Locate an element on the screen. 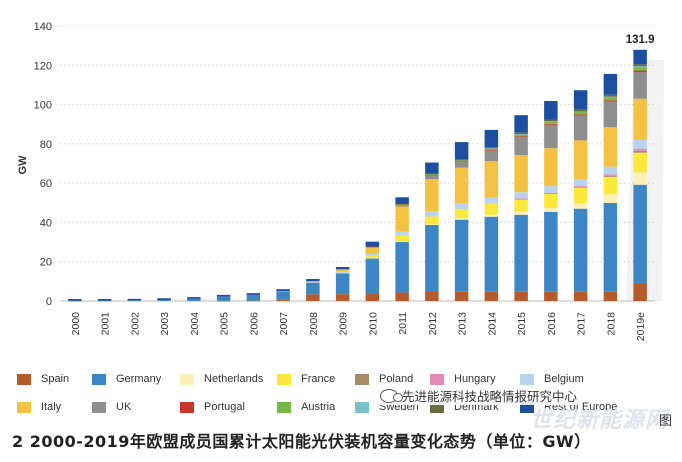  legend-label: Portugal is located at coordinates (224, 407).